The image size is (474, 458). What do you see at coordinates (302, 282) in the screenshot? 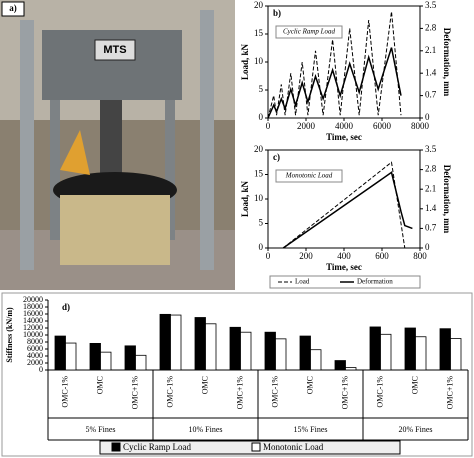
I see `legend-label: Load` at bounding box center [302, 282].